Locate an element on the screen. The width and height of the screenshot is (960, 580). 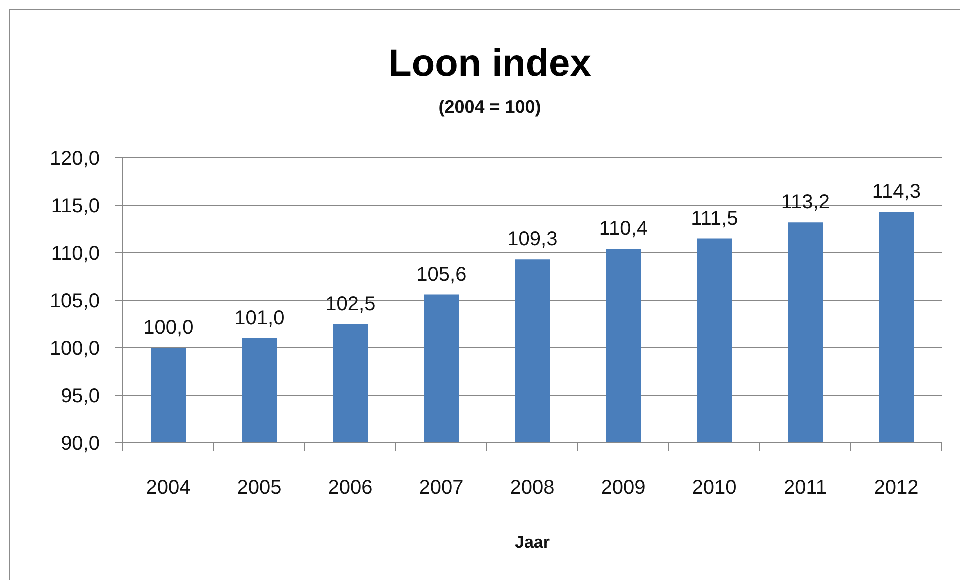
y-tick-label: 95,0 is located at coordinates (80, 397).